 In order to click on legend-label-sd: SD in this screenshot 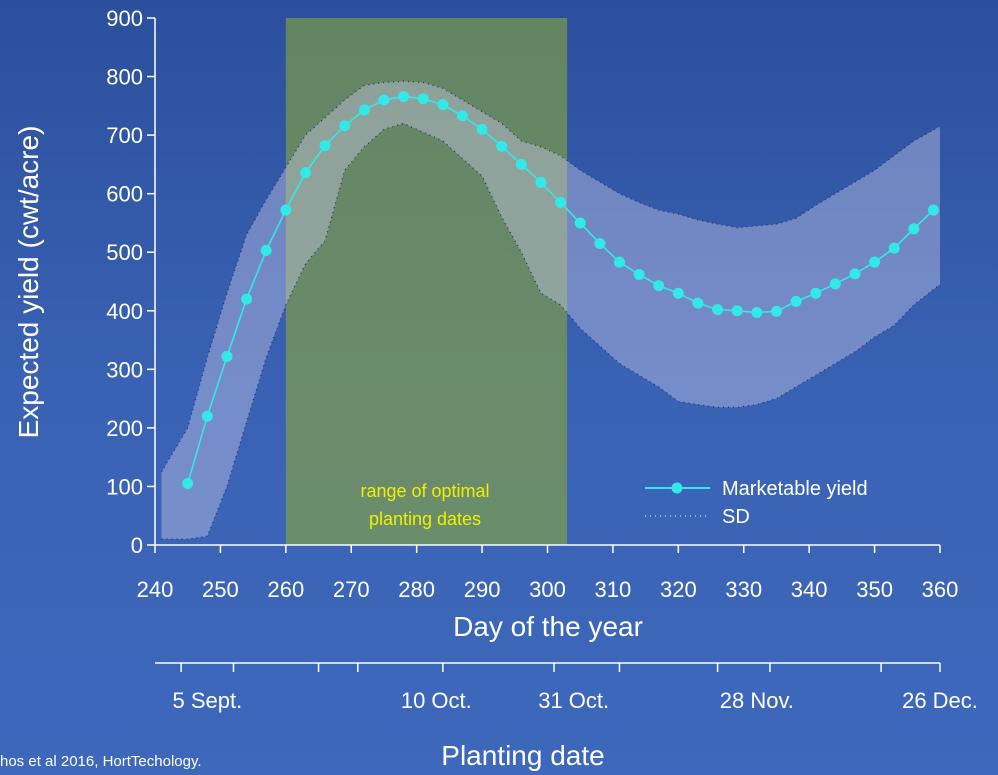, I will do `click(736, 517)`.